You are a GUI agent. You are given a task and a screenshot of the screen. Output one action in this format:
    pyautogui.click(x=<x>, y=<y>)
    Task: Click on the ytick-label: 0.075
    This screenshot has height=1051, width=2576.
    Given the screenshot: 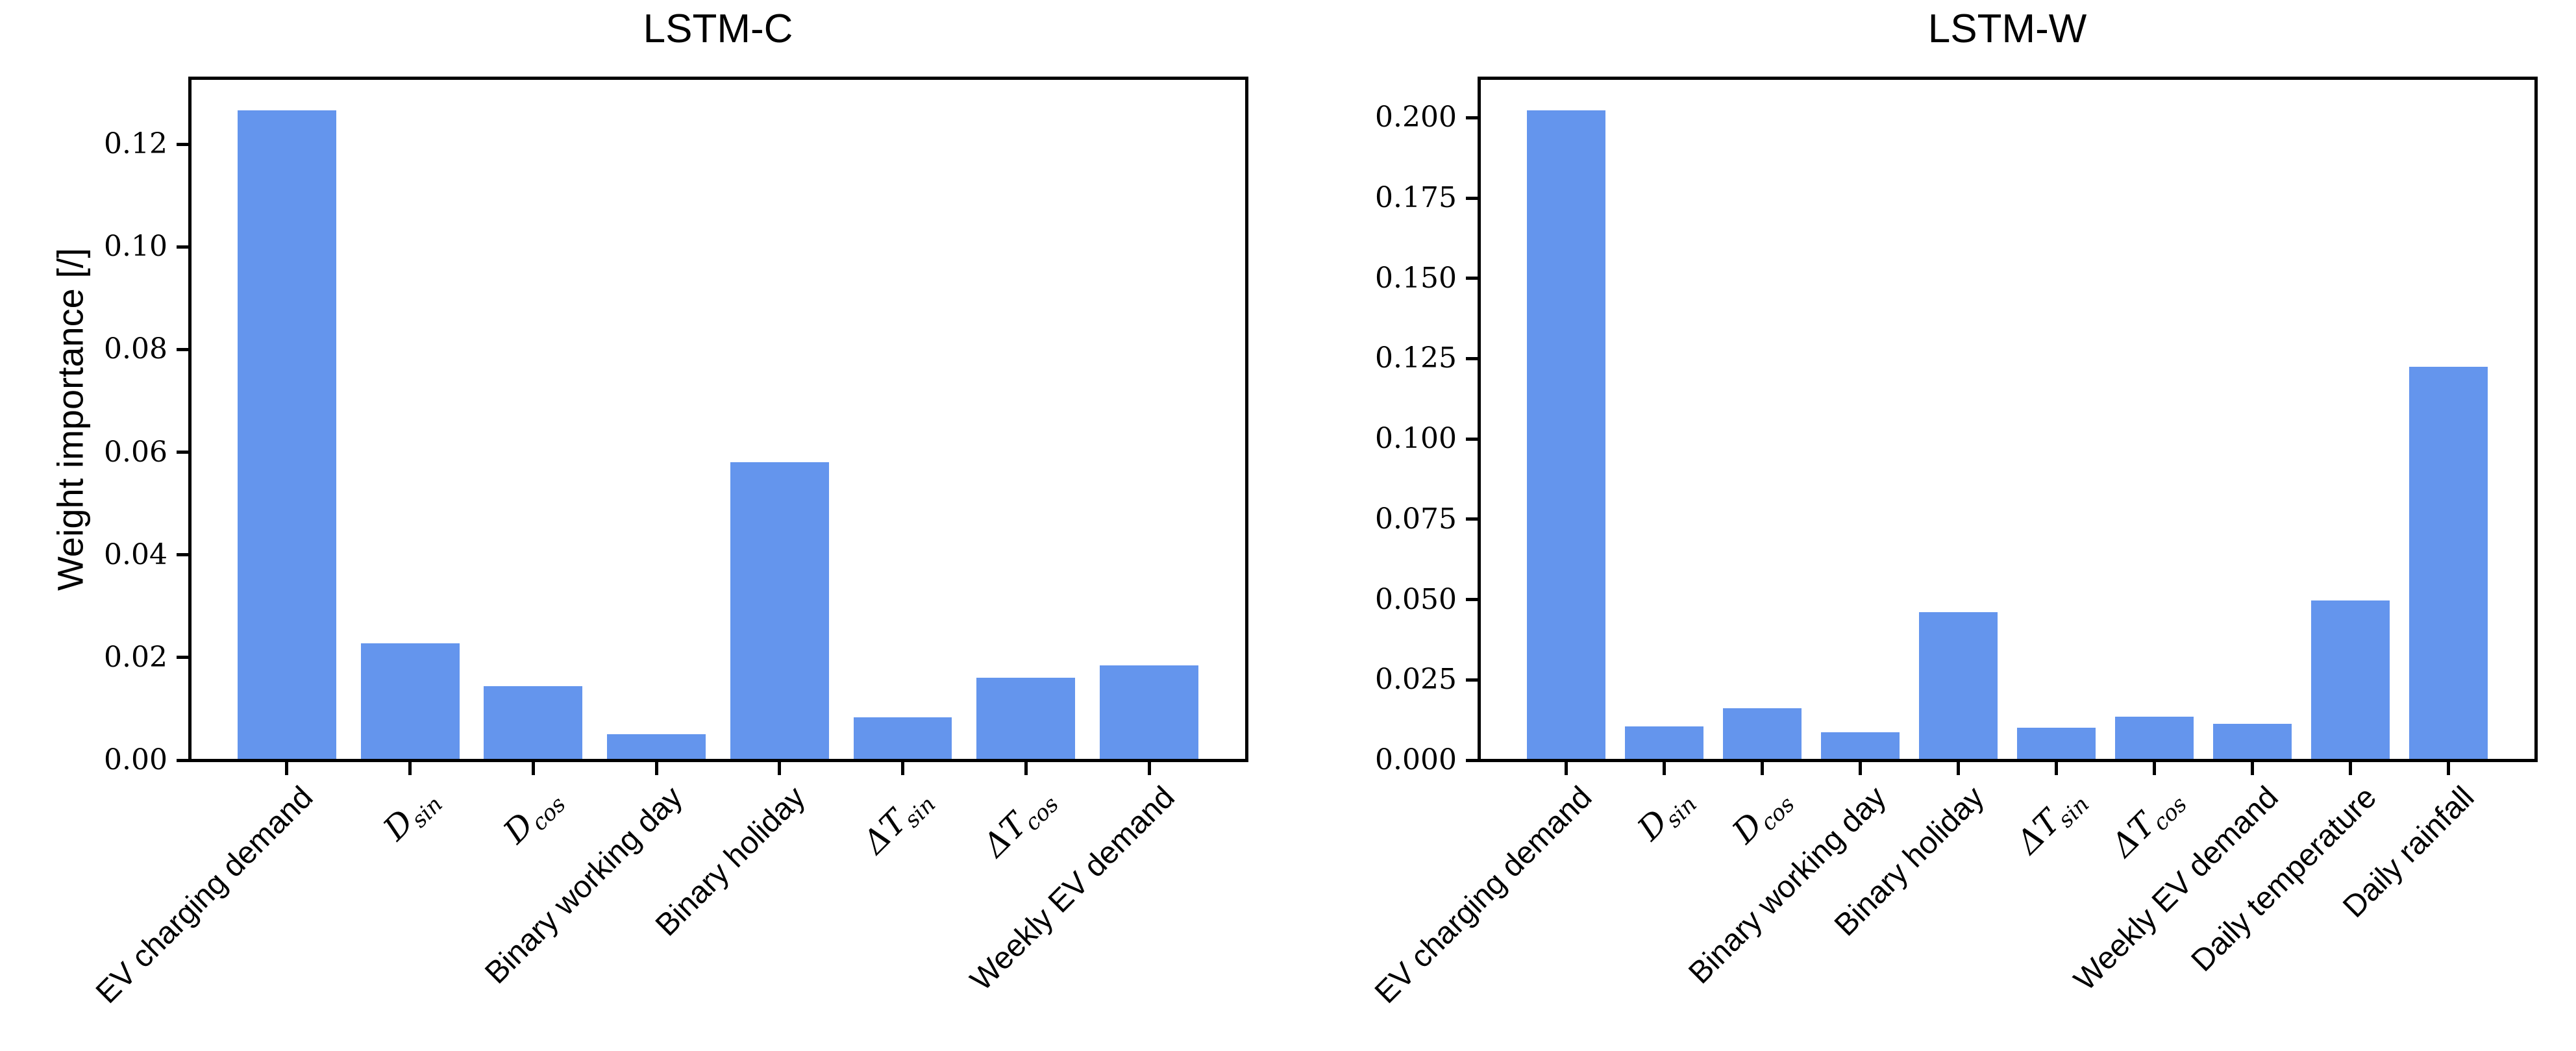 What is the action you would take?
    pyautogui.click(x=1416, y=519)
    